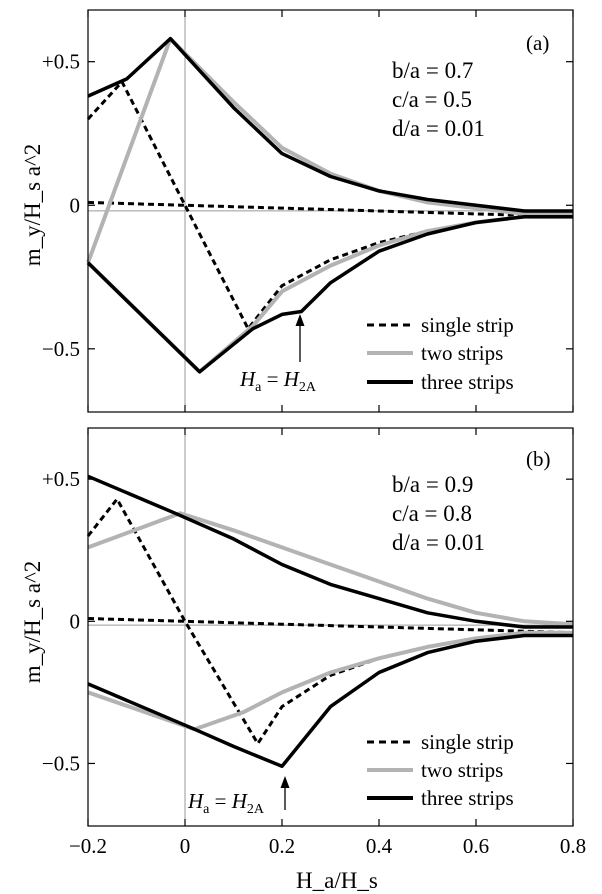 The height and width of the screenshot is (894, 602). Describe the element at coordinates (476, 846) in the screenshot. I see `panel-b-xtick-label: 0.6` at that location.